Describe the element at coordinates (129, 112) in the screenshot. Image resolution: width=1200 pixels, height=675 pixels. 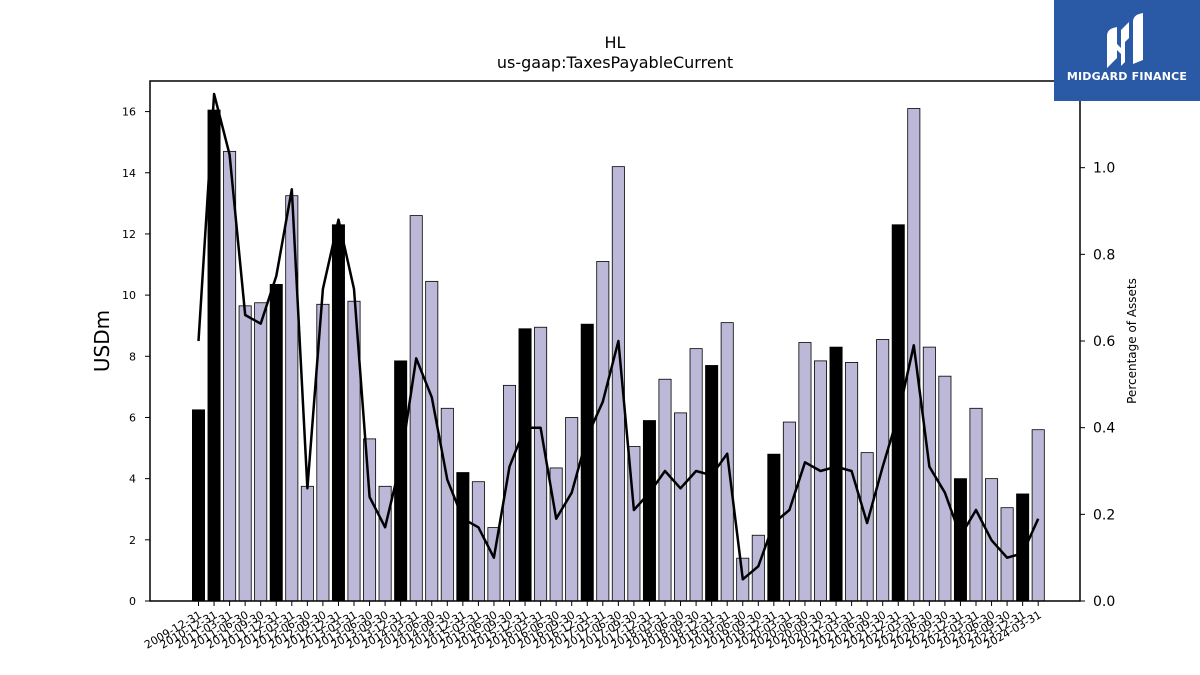
I see `y-tick-label: 16` at that location.